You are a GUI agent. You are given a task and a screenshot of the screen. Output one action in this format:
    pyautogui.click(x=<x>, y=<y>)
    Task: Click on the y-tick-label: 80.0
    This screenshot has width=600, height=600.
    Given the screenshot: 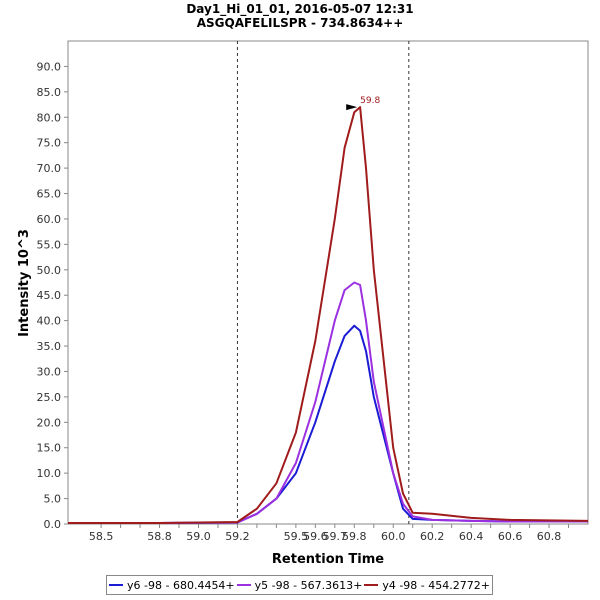 What is the action you would take?
    pyautogui.click(x=49, y=117)
    